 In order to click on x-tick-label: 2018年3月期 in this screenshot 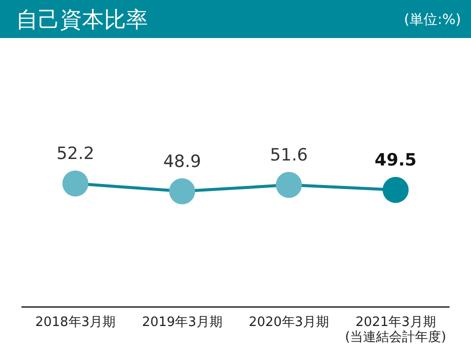, I will do `click(75, 322)`.